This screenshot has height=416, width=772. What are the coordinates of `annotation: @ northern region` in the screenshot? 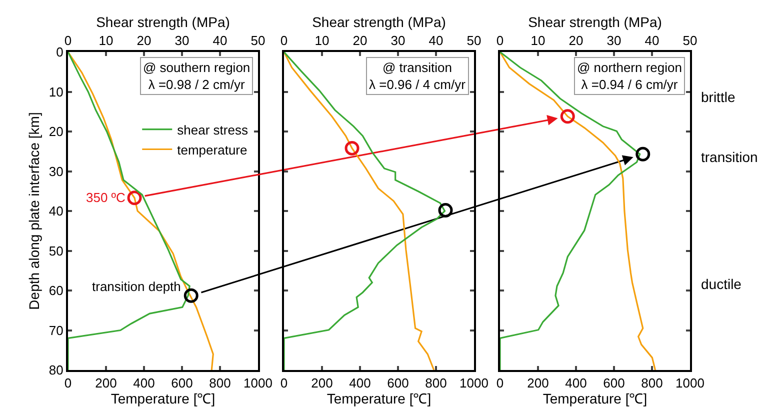 It's located at (629, 67).